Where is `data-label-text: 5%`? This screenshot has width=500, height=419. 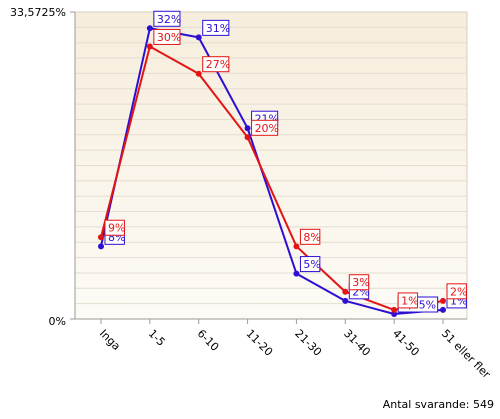 data-label-text: 5% is located at coordinates (311, 264).